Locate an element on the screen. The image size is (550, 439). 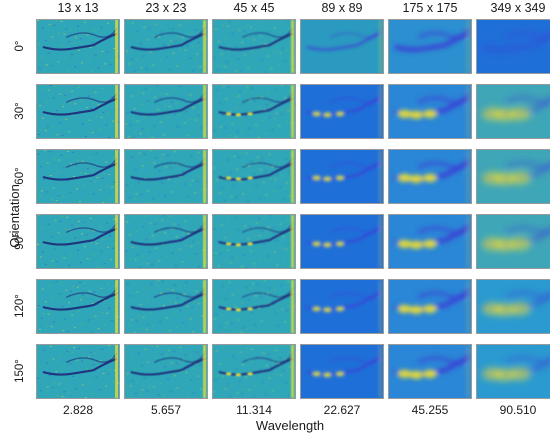
row-label: 0° is located at coordinates (20, 46).